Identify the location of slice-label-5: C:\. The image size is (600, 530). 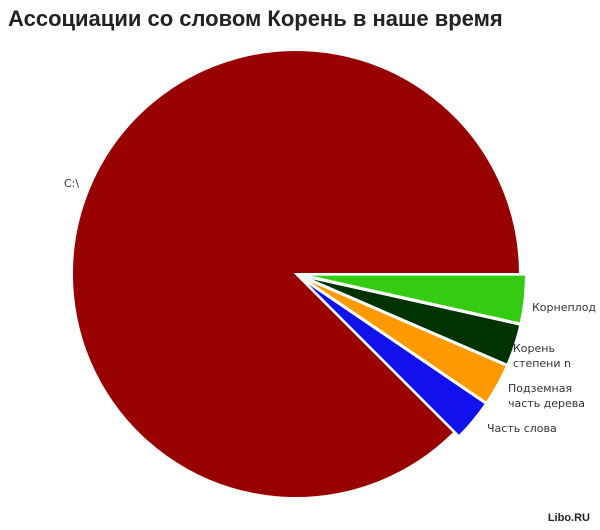
(71, 183).